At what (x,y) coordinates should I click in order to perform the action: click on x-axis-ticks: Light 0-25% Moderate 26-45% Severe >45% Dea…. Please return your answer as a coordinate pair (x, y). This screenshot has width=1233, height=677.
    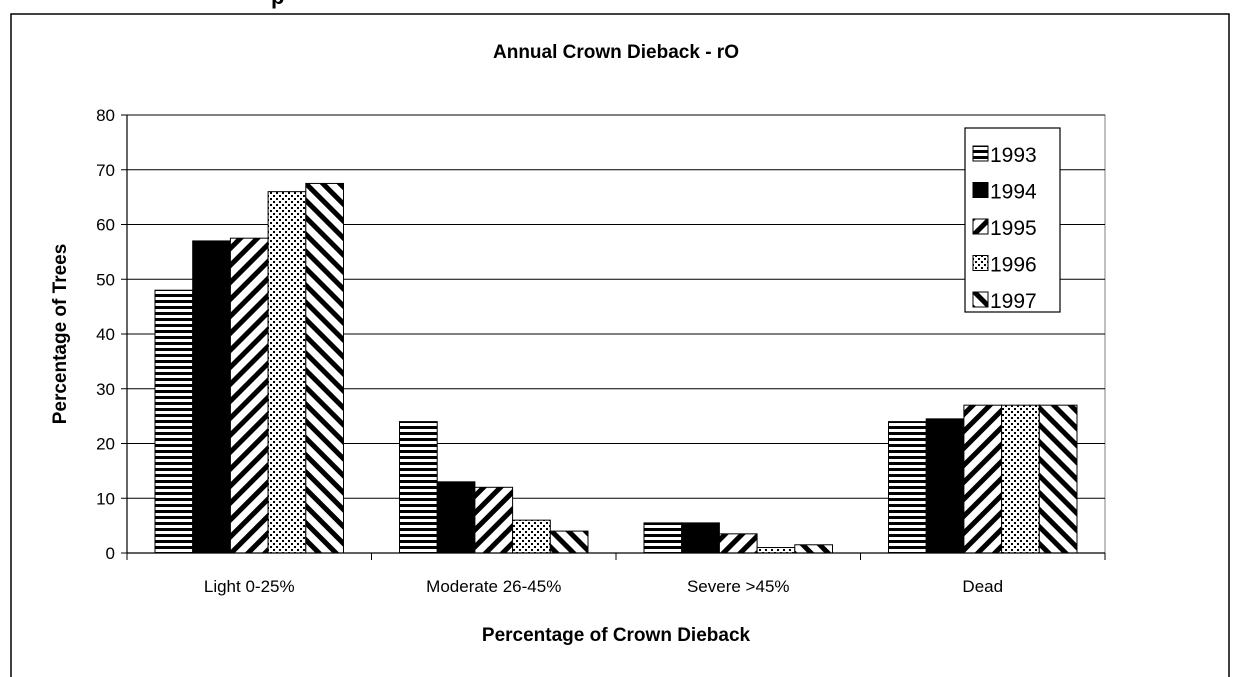
    Looking at the image, I should click on (616, 574).